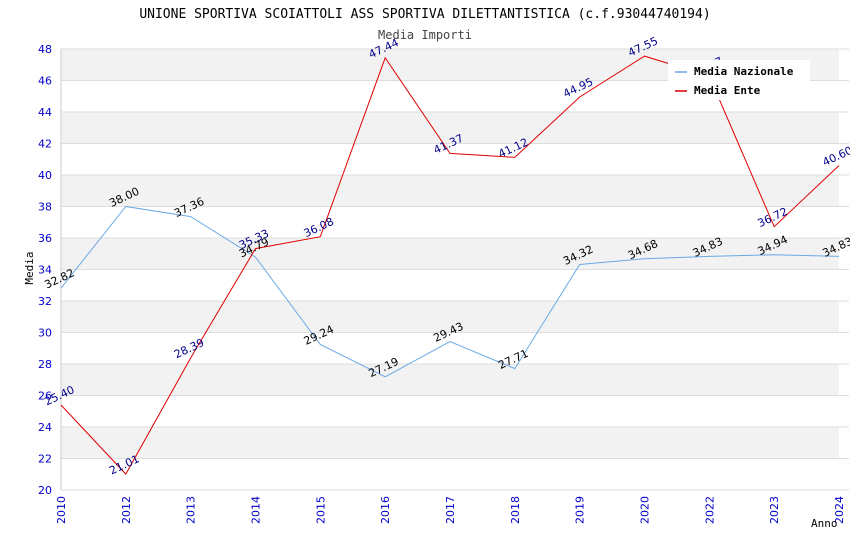  What do you see at coordinates (515, 510) in the screenshot?
I see `x-tick-label: 2018` at bounding box center [515, 510].